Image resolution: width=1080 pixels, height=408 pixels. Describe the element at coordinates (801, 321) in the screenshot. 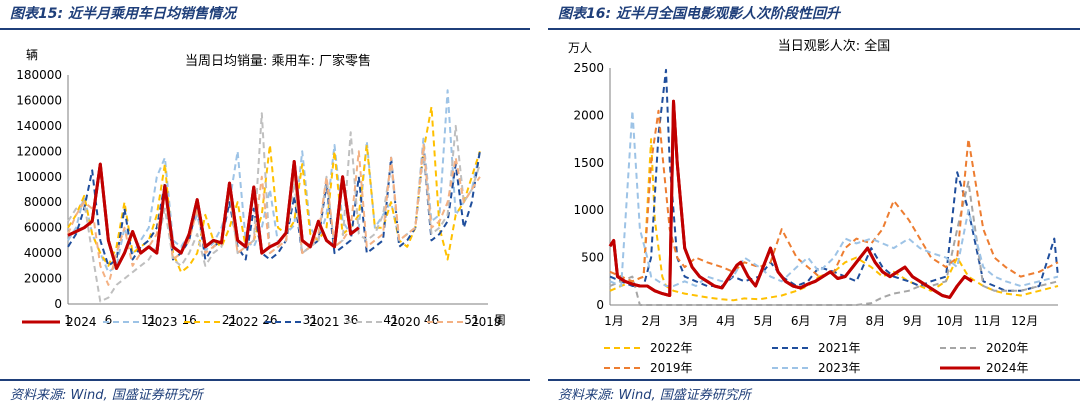

I see `x-tick-label: 6月` at that location.